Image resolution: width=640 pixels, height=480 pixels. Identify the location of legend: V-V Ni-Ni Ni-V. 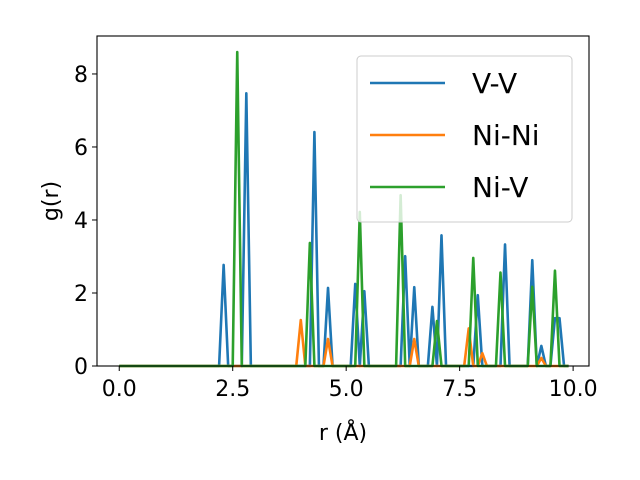
(464, 139).